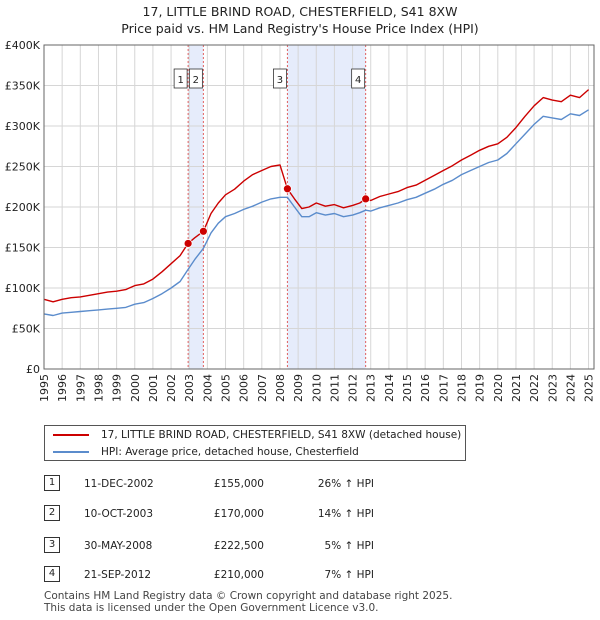  Describe the element at coordinates (171, 388) in the screenshot. I see `x-tick-label: 2002` at that location.